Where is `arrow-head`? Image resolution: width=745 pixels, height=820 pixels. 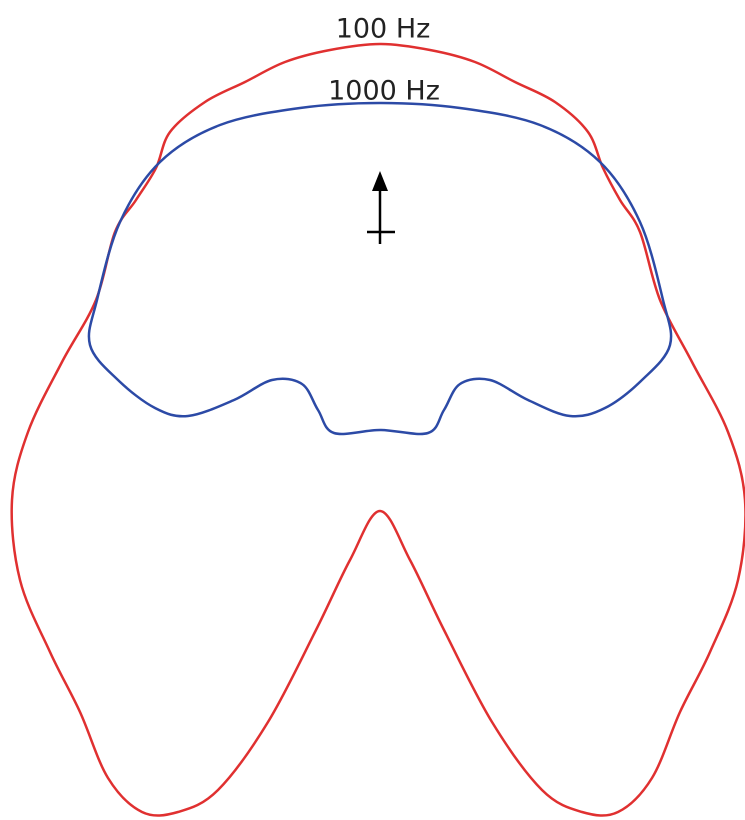 arrow-head is located at coordinates (380, 181).